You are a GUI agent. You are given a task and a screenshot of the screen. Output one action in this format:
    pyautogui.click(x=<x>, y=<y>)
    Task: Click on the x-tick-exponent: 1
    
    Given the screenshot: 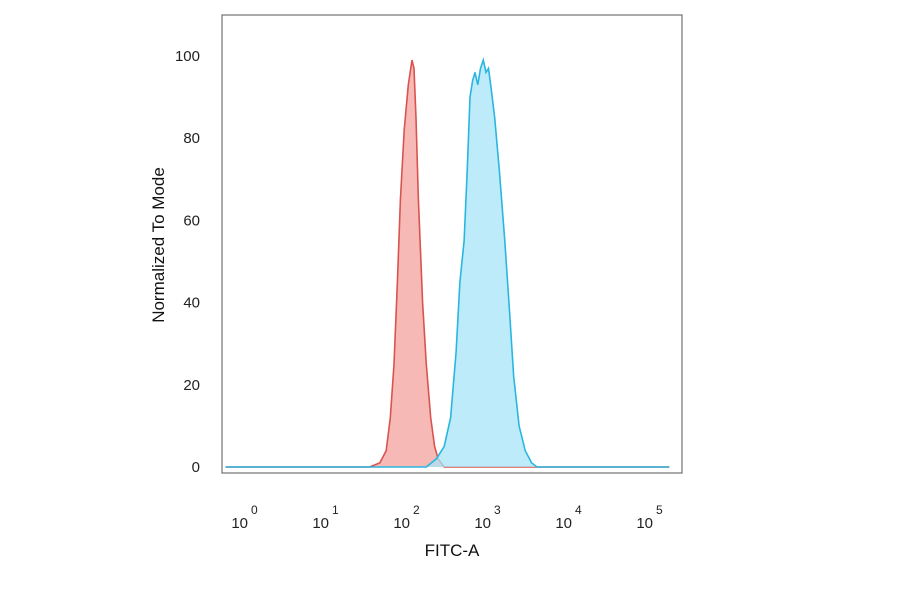 What is the action you would take?
    pyautogui.click(x=335, y=510)
    